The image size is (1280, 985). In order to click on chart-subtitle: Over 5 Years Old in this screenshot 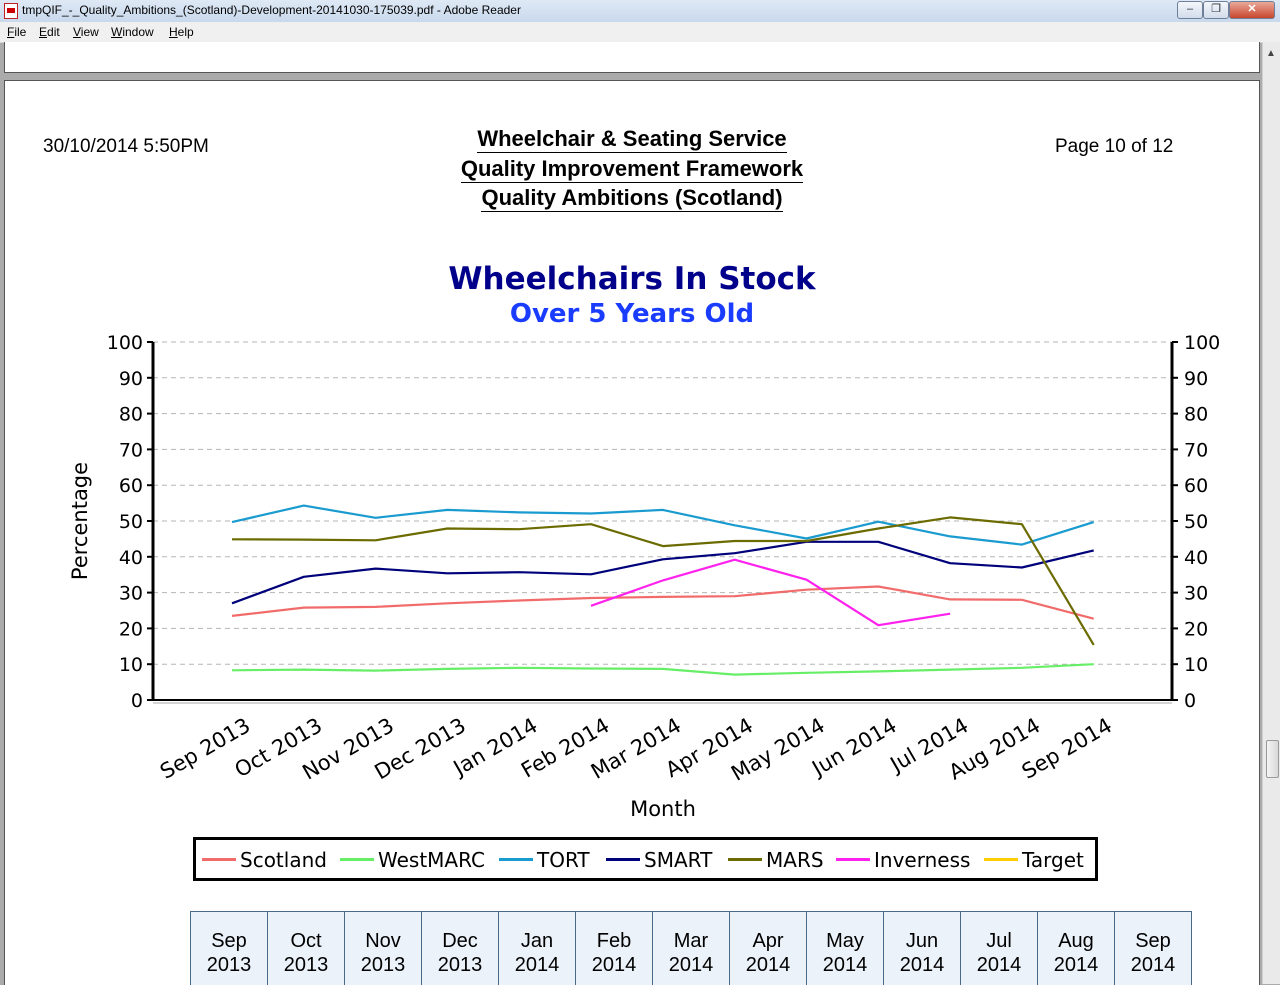, I will do `click(632, 314)`.